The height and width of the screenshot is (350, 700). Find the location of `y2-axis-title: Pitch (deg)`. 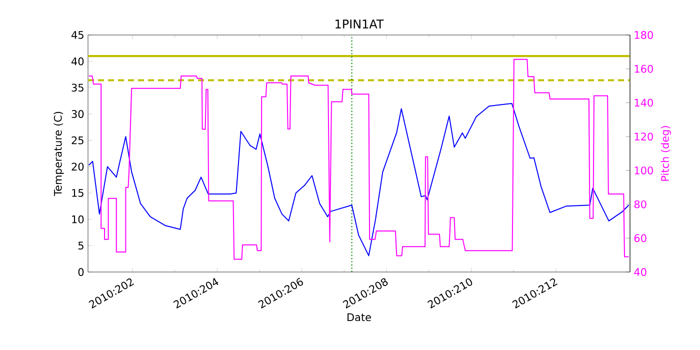

y2-axis-title: Pitch (deg) is located at coordinates (665, 153).